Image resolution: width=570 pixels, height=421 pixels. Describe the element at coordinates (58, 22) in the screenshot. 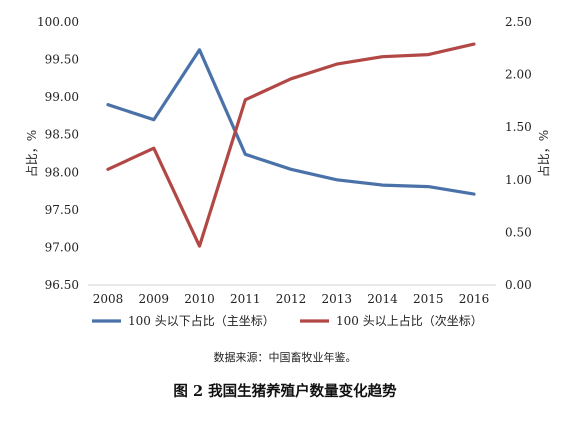

I see `left-tick-label: 100.00` at that location.